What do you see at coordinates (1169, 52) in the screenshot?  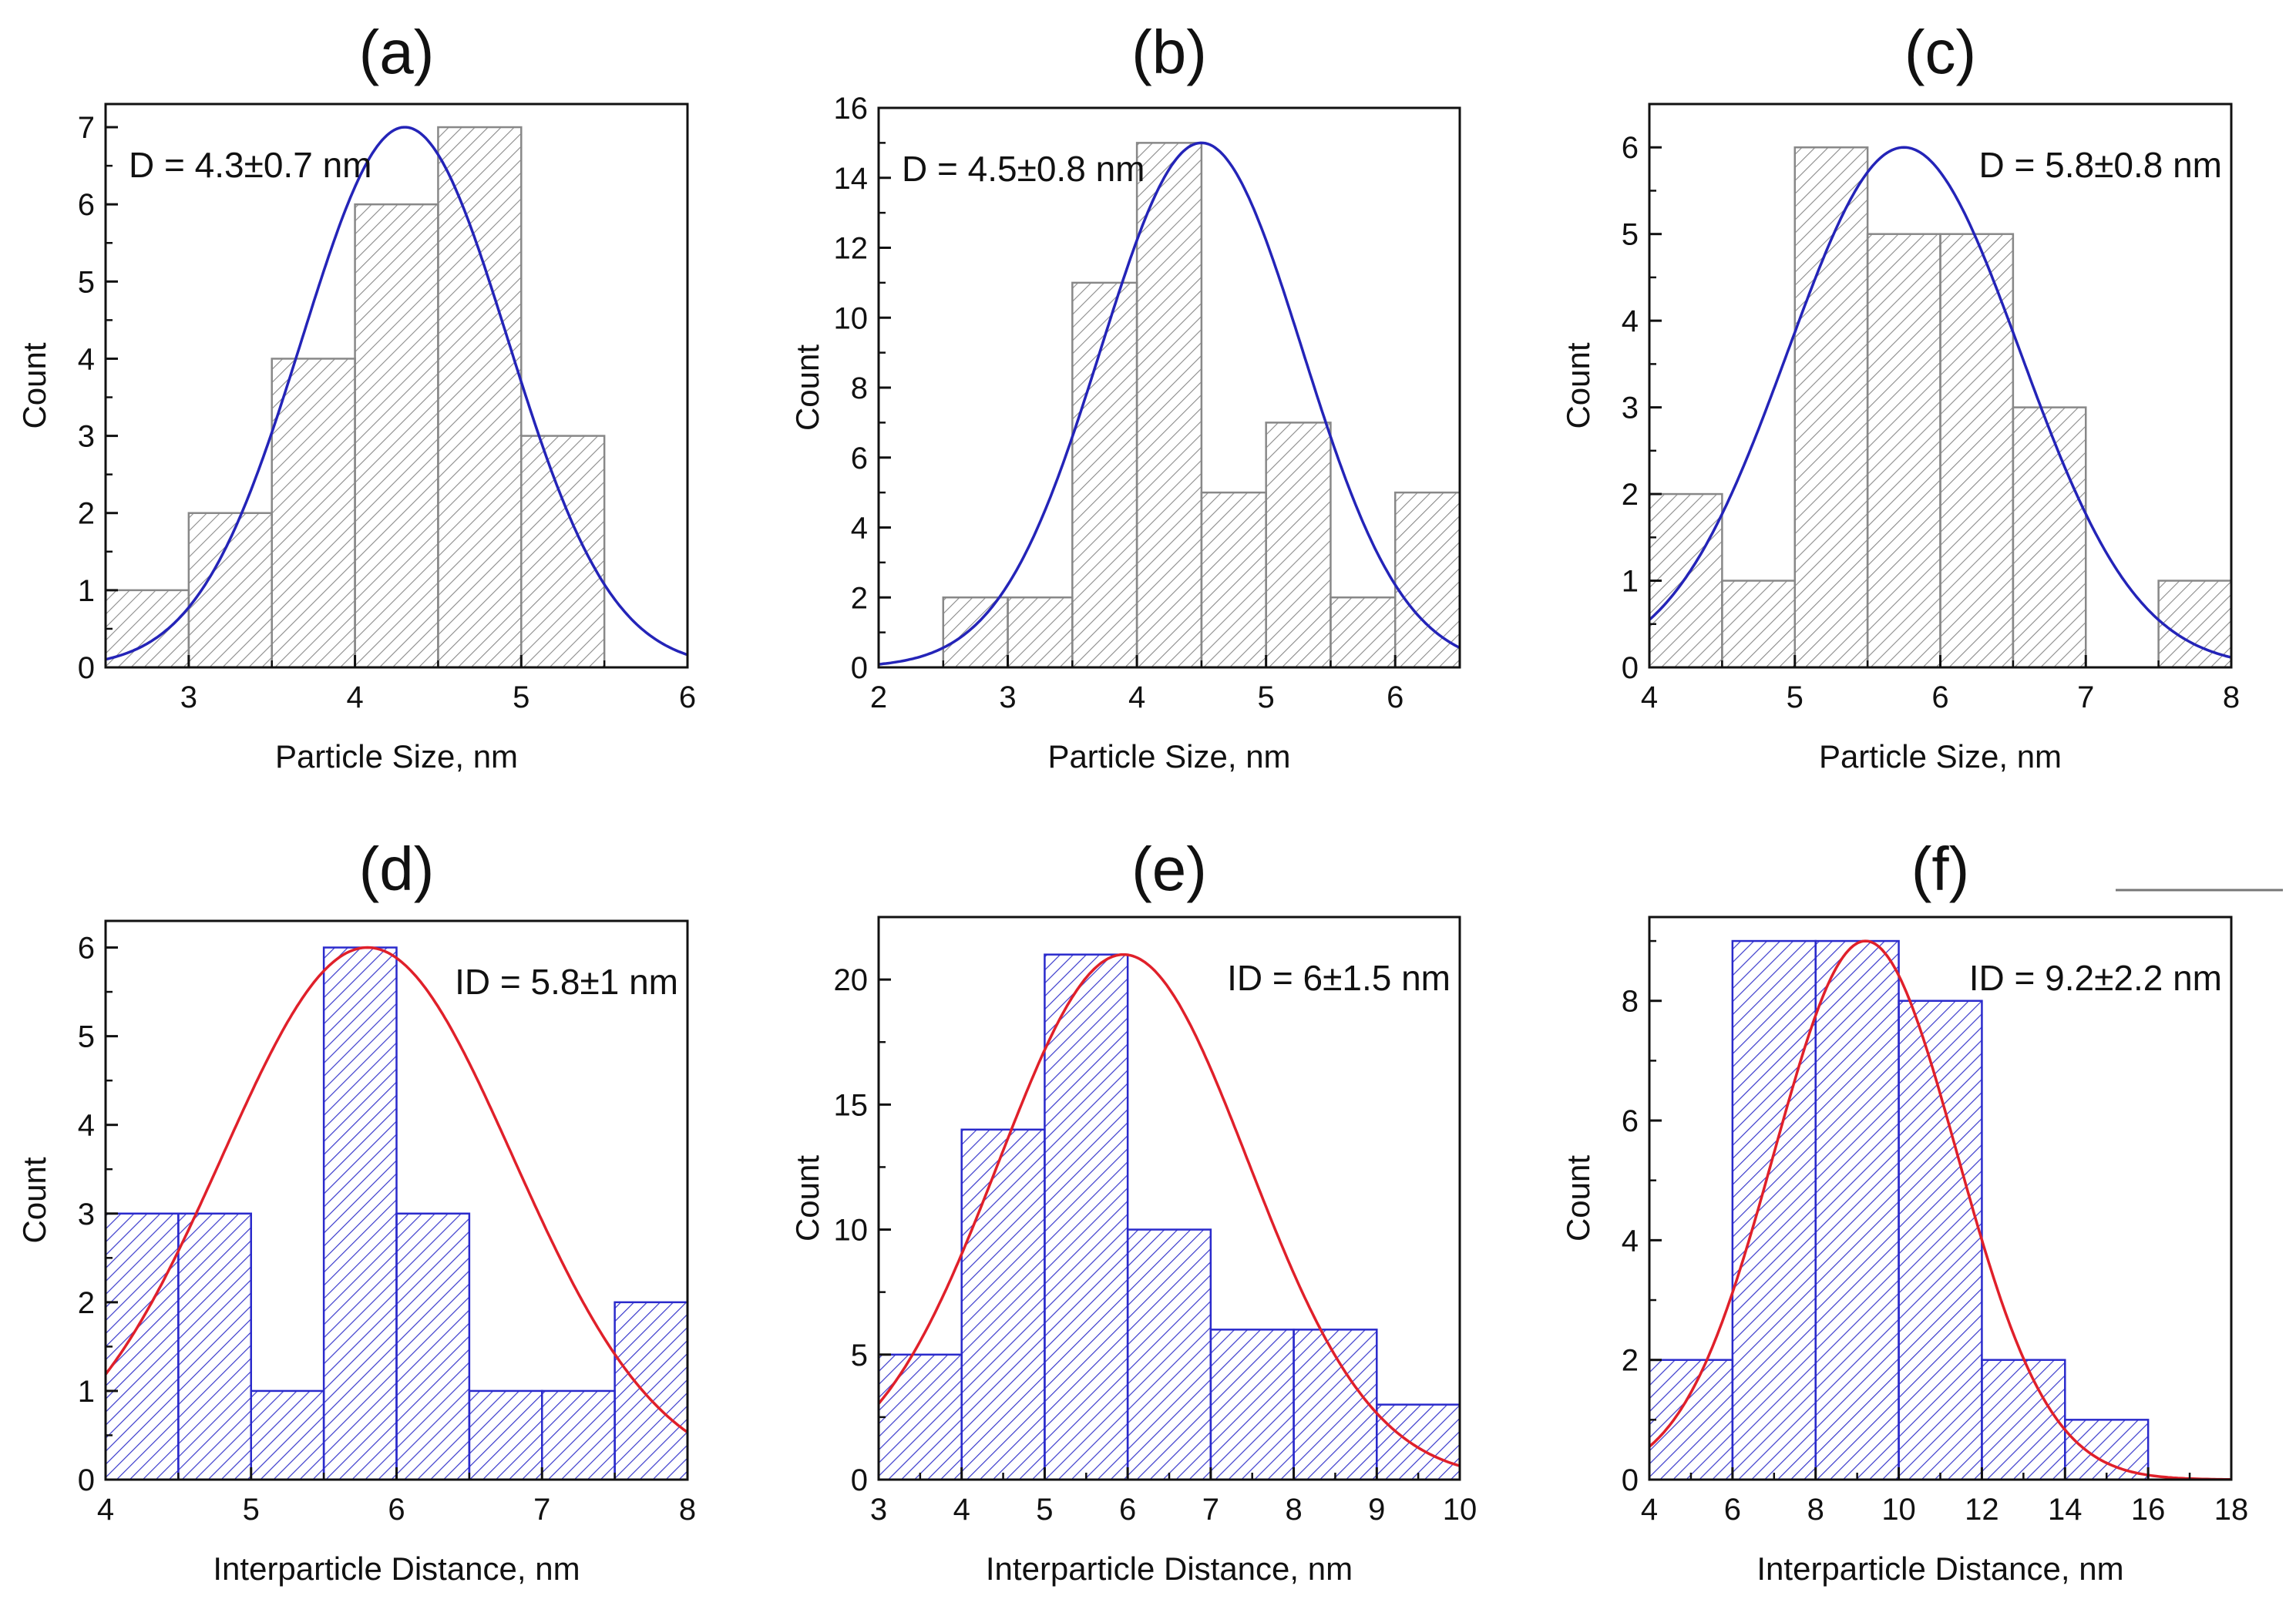 I see `panel-title: (b)` at bounding box center [1169, 52].